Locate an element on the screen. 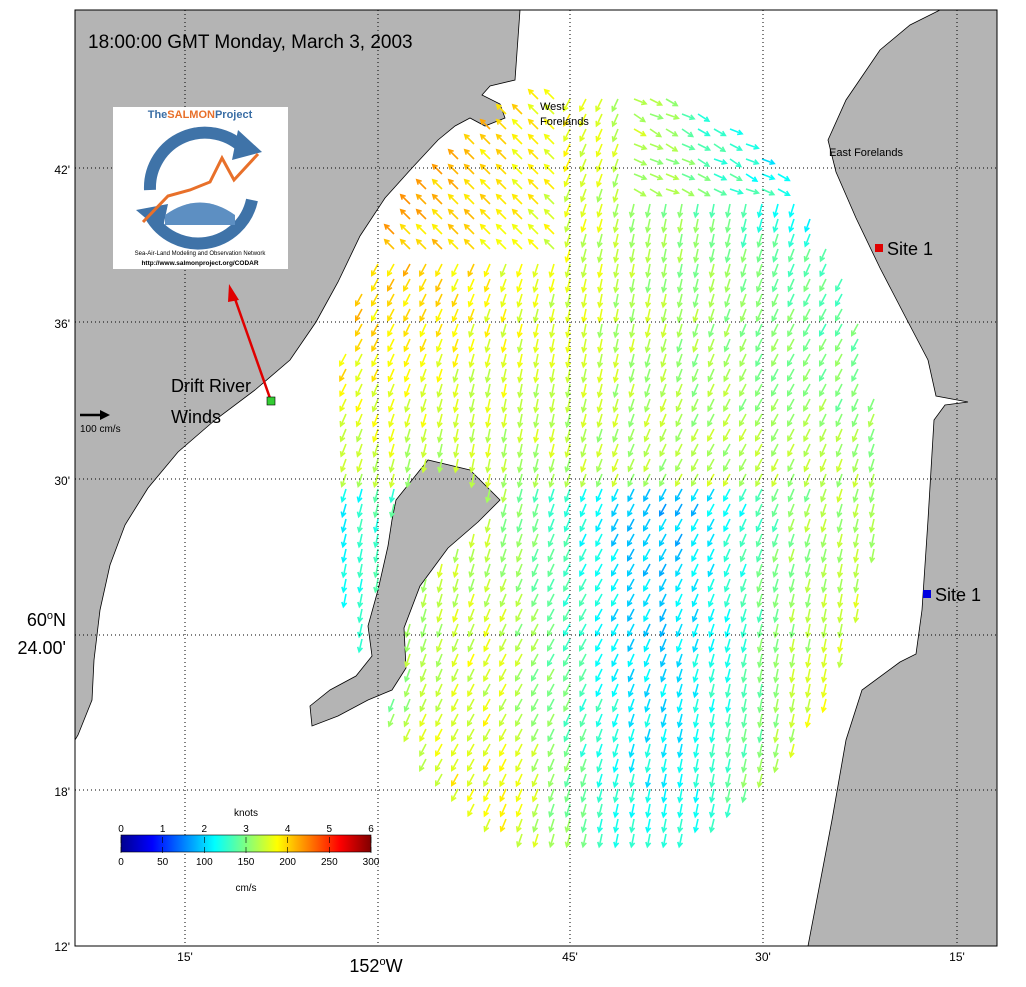  colorbar-tick-label: 5 is located at coordinates (330, 829).